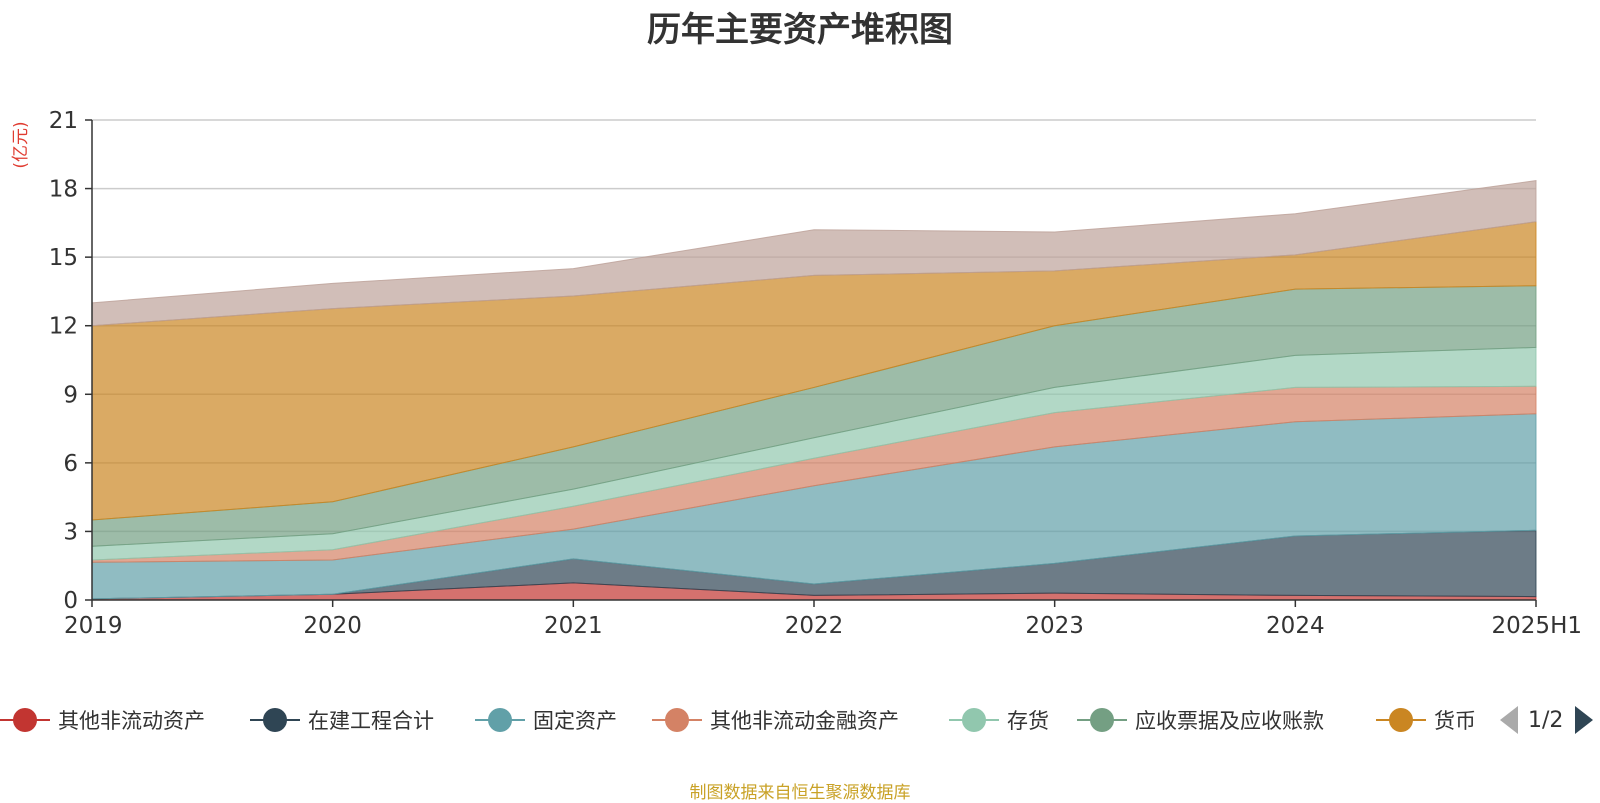  I want to click on legend-item: 应收票据及应收账款, so click(1200, 720).